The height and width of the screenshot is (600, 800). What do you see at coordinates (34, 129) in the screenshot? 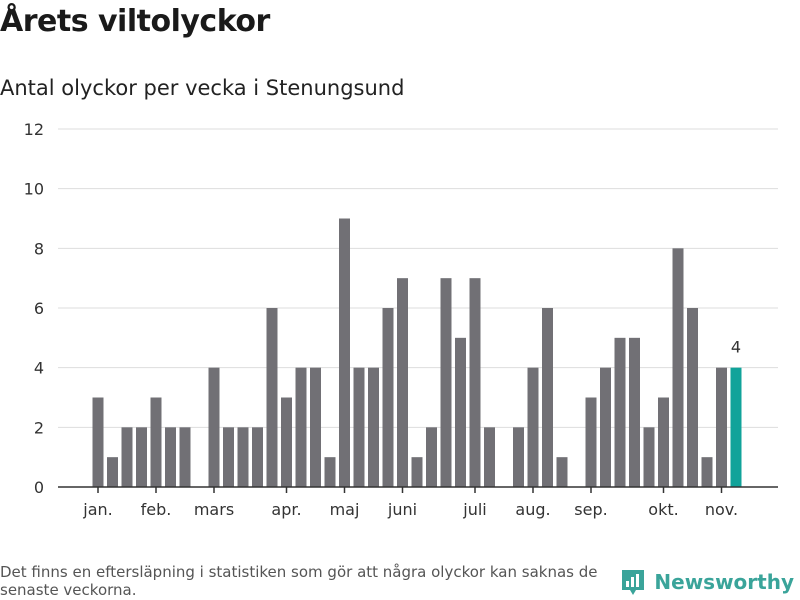
I see `y-tick-label: 12` at bounding box center [34, 129].